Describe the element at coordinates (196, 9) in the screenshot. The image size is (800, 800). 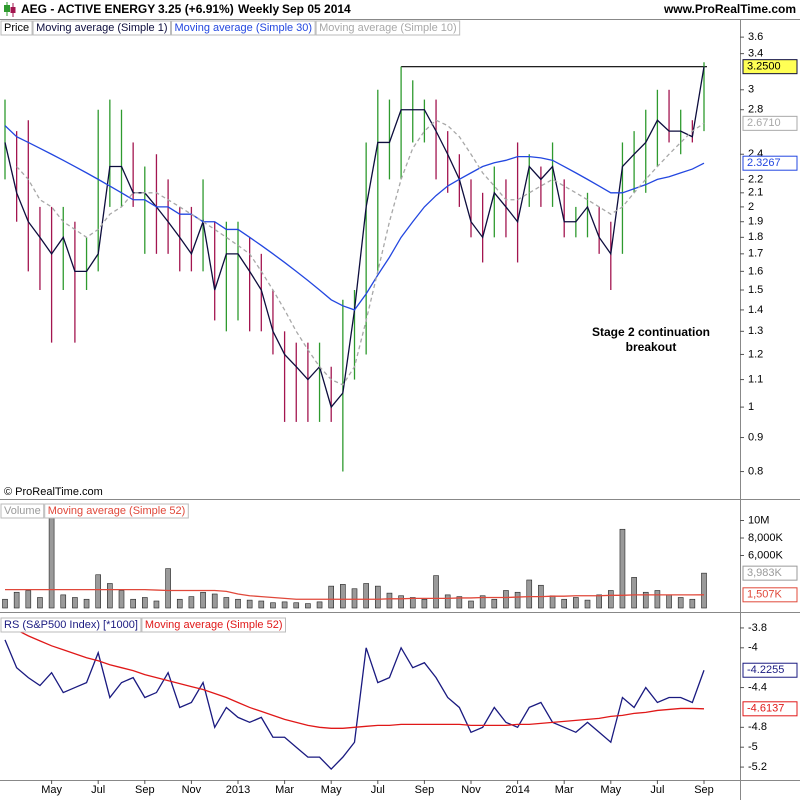
I see `header-last: 3.25 (+6.91%)` at that location.